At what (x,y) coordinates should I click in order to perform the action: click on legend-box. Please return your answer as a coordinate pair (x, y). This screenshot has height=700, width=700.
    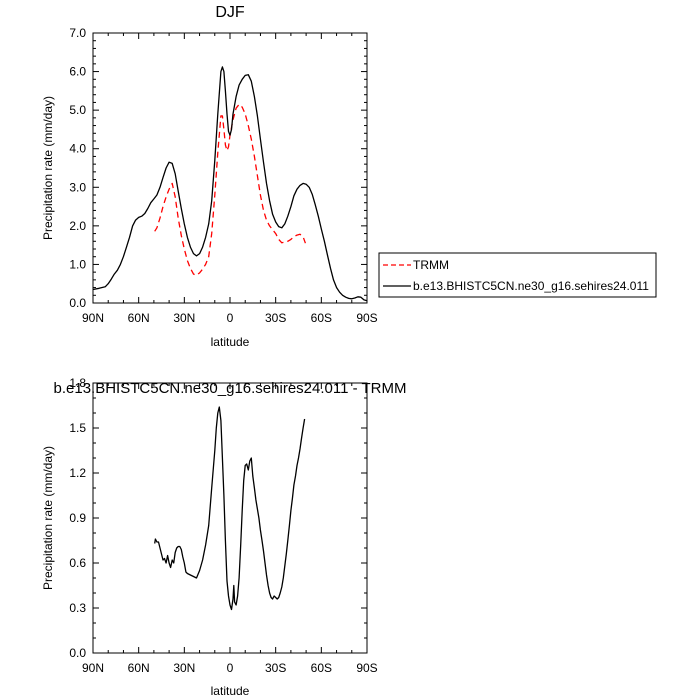
    Looking at the image, I should click on (517, 275).